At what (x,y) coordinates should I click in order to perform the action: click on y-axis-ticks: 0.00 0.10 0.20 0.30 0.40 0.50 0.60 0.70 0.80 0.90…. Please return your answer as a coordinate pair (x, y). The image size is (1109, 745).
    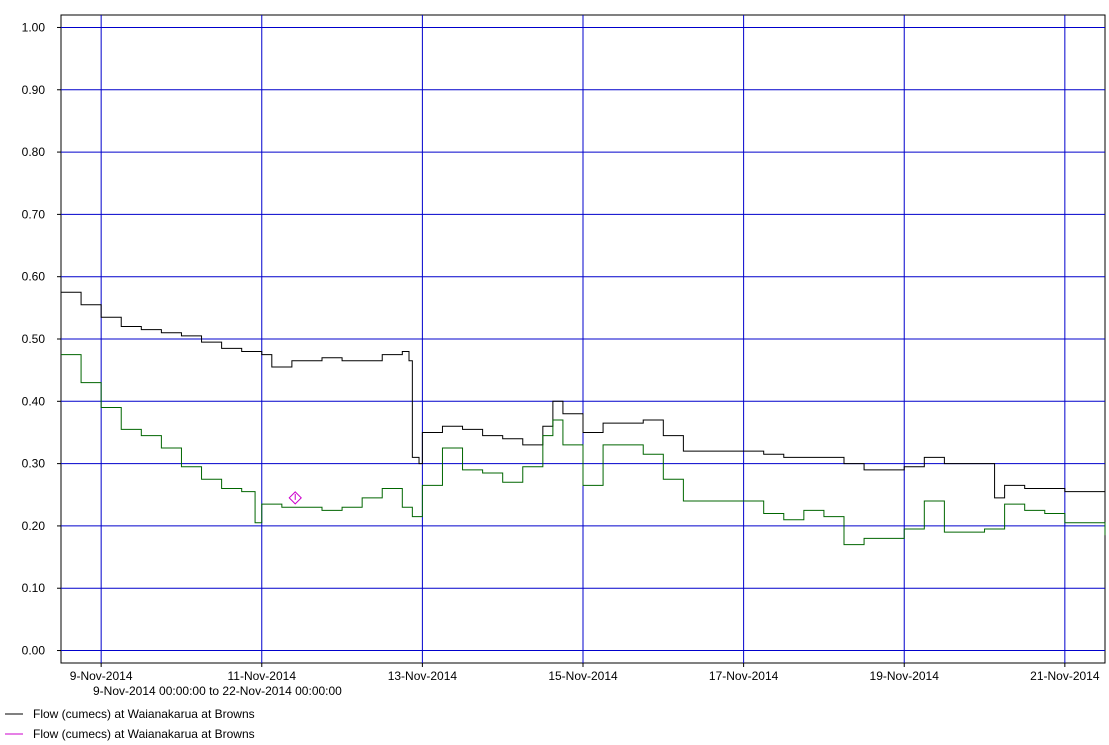
    Looking at the image, I should click on (41, 339).